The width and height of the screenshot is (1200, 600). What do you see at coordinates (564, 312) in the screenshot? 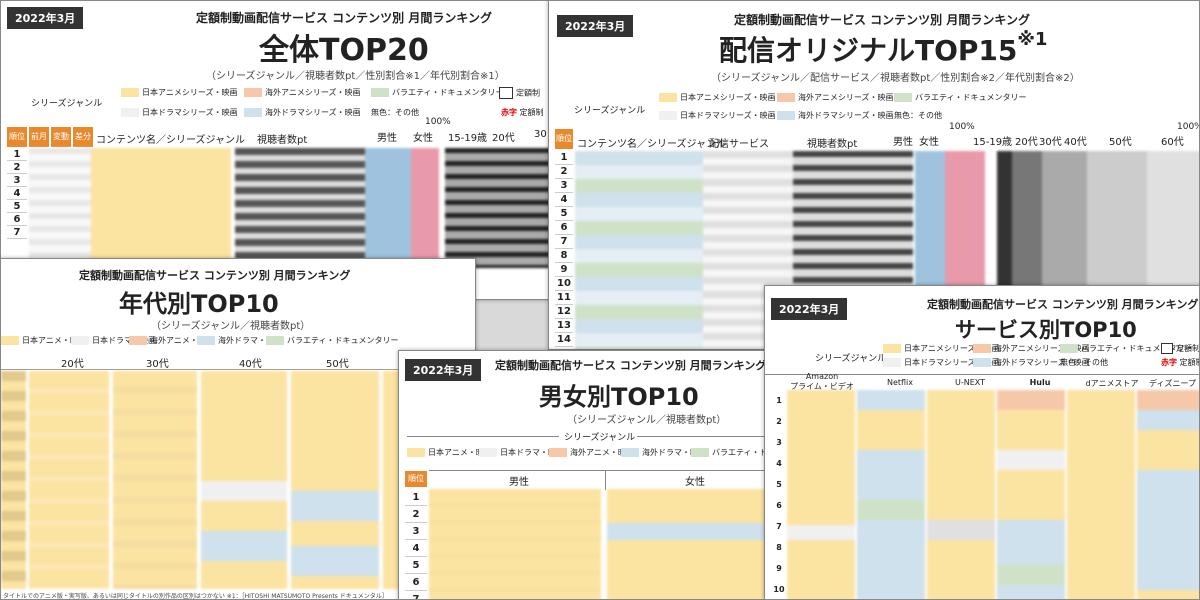
I see `rank-cell: 12` at bounding box center [564, 312].